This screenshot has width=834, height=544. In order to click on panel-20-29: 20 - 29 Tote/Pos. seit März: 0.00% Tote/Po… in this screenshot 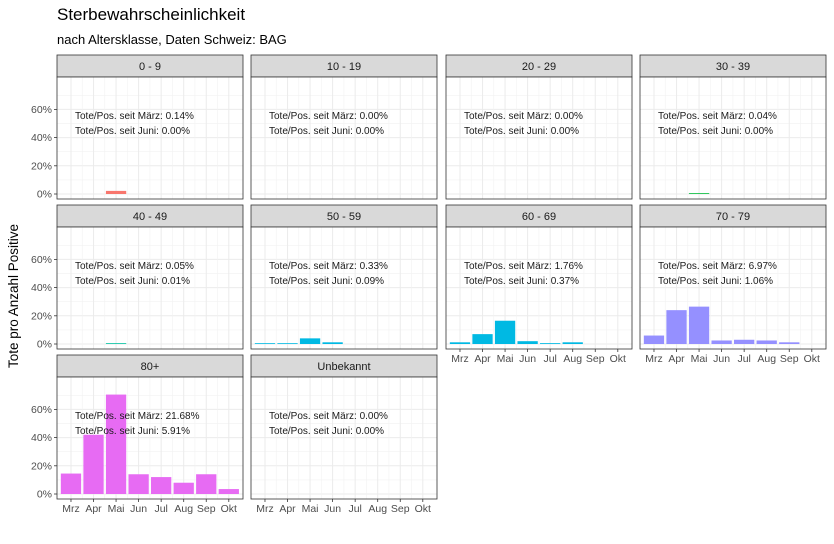, I will do `click(539, 127)`.